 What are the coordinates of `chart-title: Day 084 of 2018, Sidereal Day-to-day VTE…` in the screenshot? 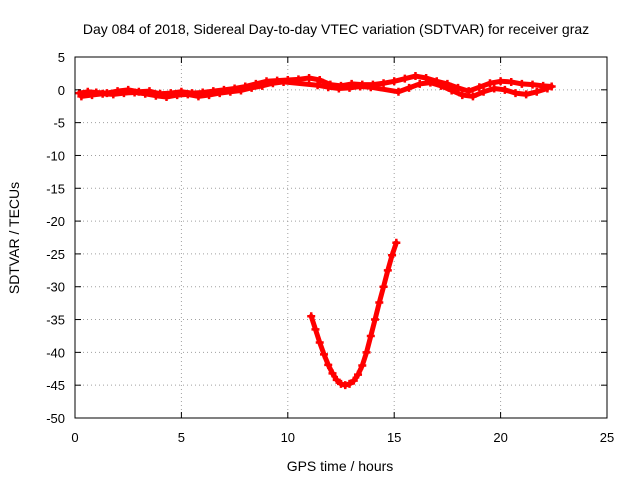 It's located at (336, 29).